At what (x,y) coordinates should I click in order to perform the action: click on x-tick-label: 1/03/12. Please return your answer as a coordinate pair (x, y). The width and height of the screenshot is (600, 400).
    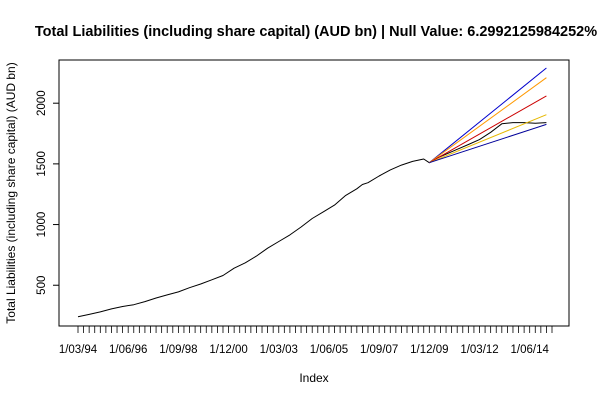
    Looking at the image, I should click on (479, 350).